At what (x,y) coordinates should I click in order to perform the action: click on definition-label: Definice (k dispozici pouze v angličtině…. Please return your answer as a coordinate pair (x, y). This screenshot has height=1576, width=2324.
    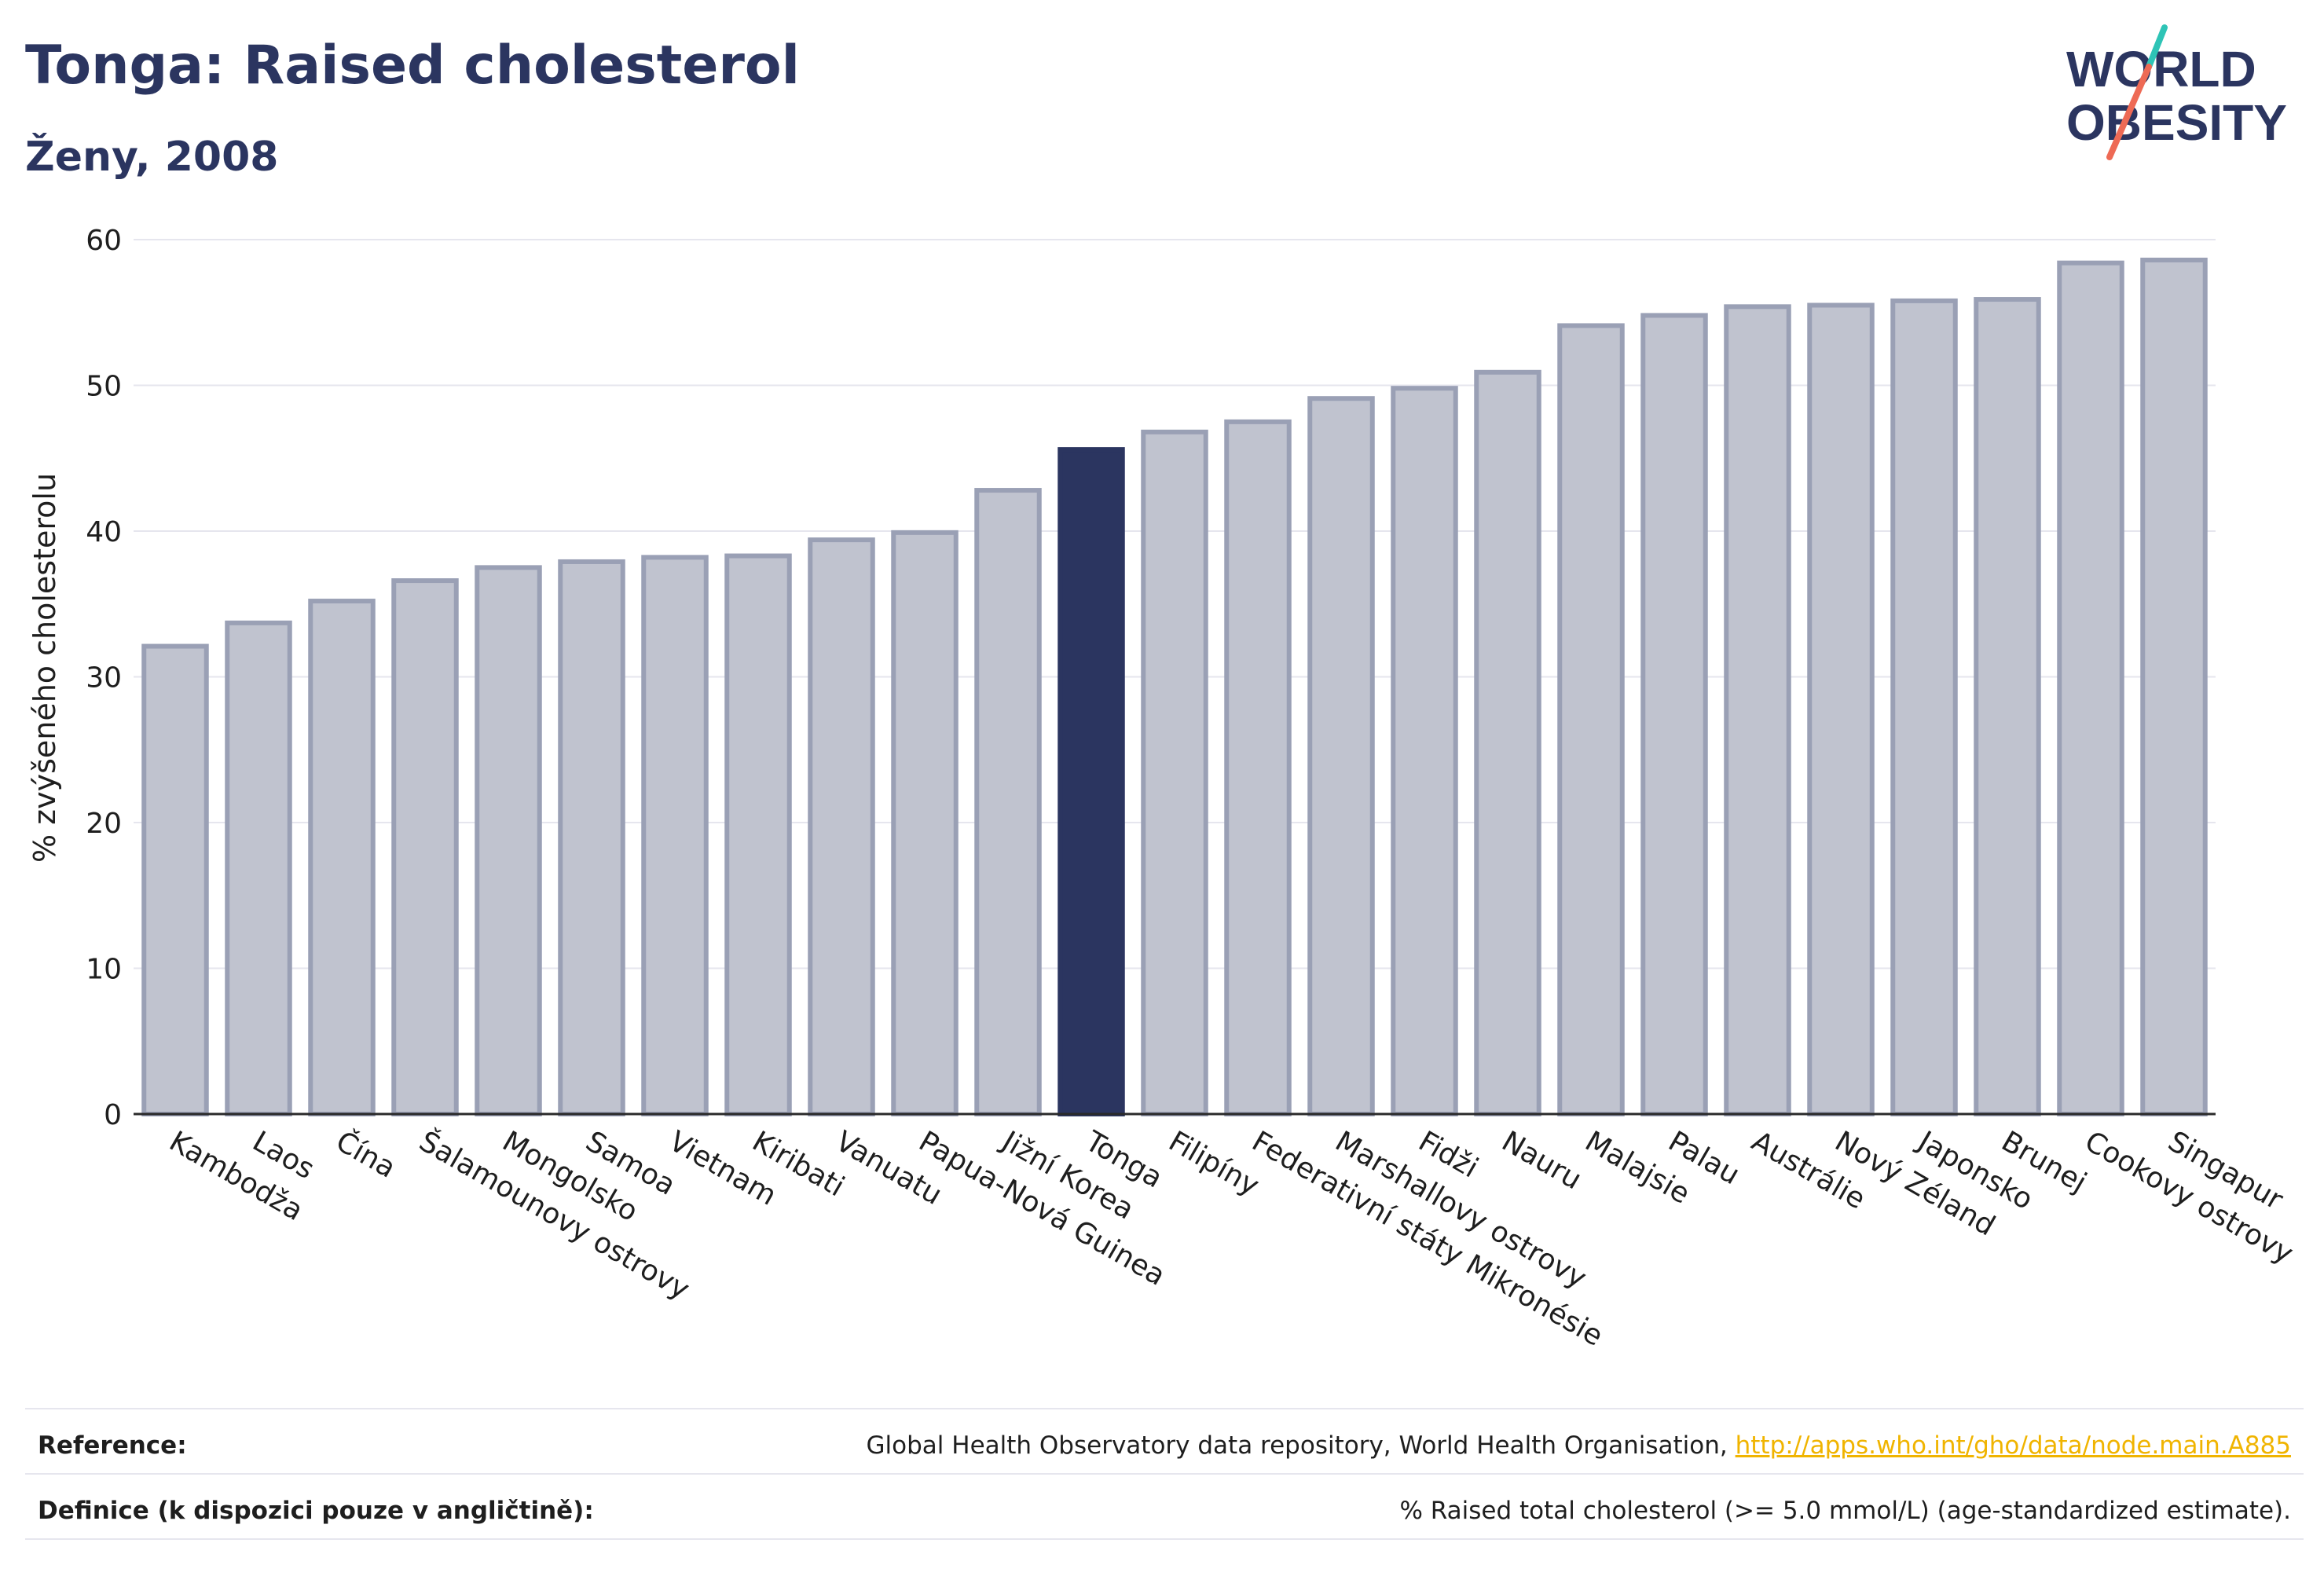
    Looking at the image, I should click on (316, 1511).